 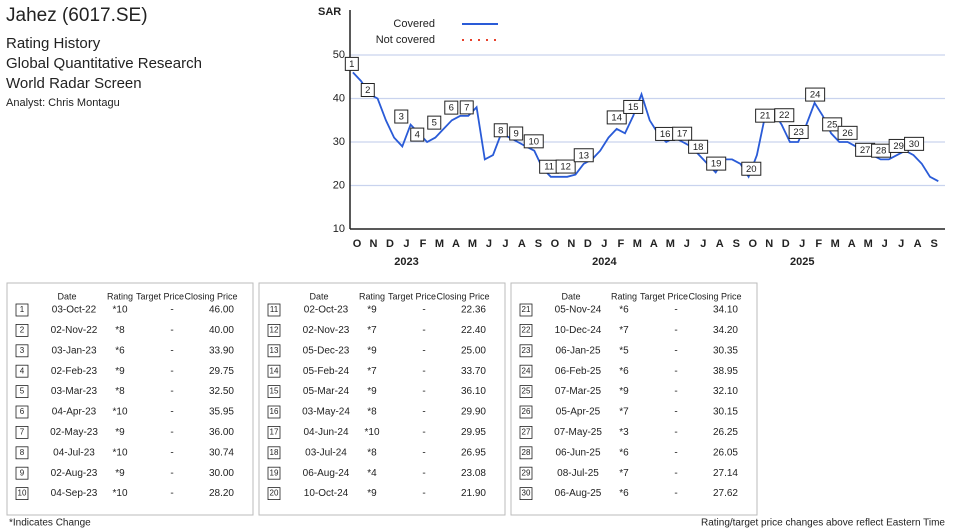 What do you see at coordinates (414, 24) in the screenshot?
I see `legend-label: Covered` at bounding box center [414, 24].